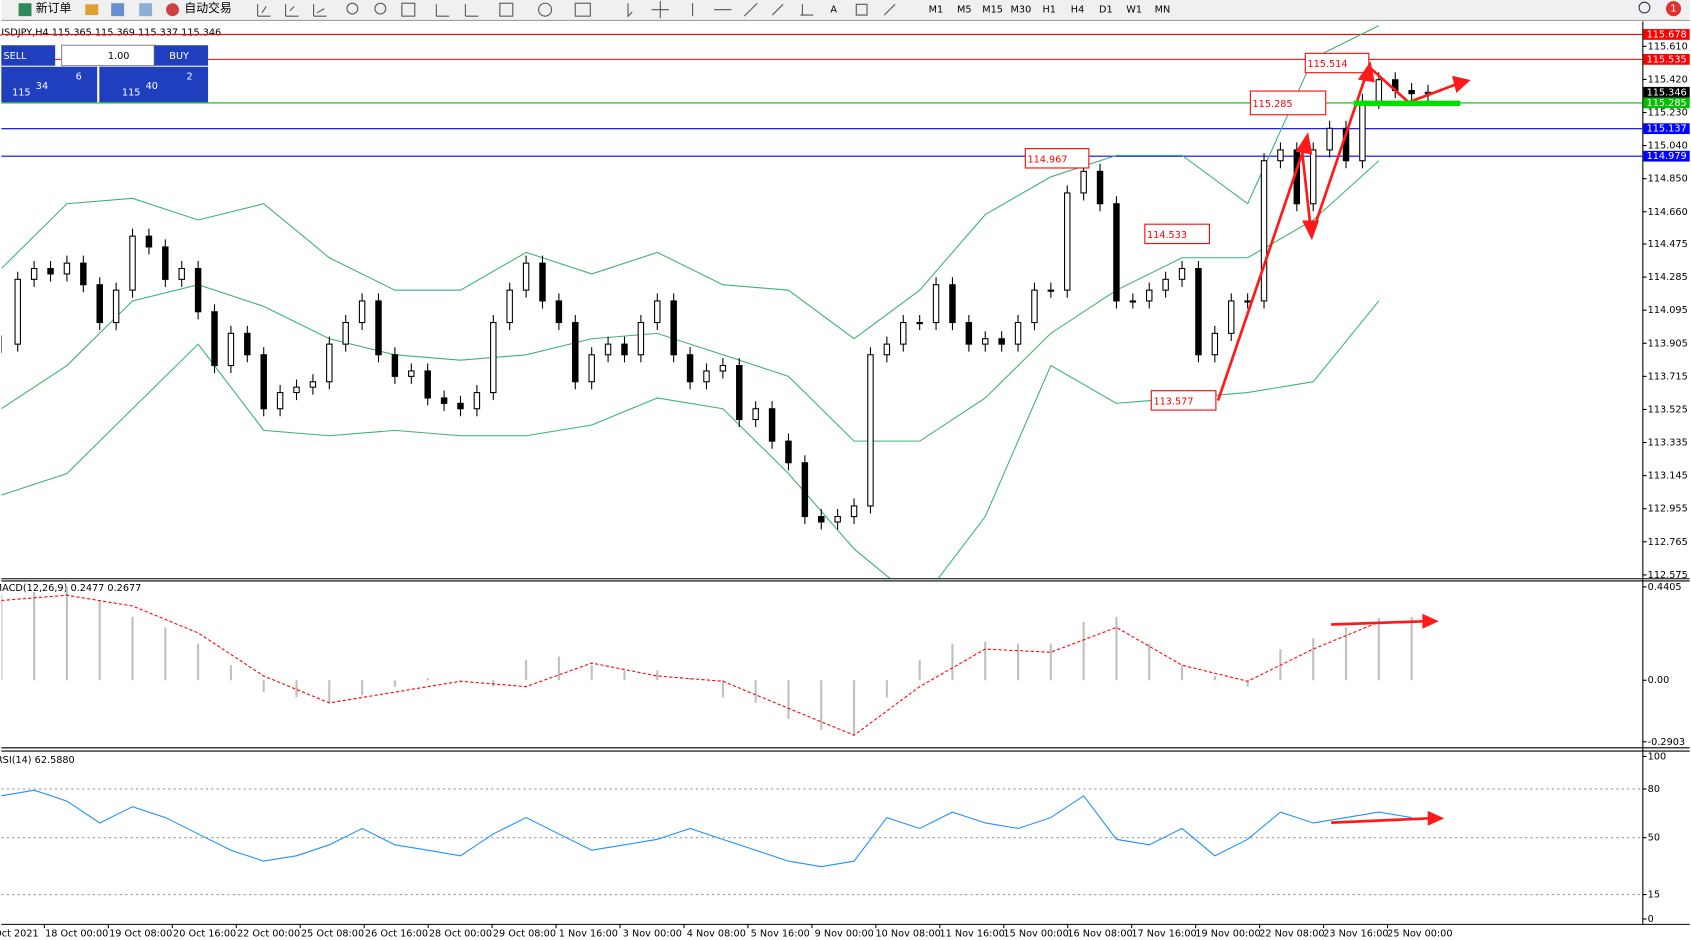 The image size is (1691, 940). Describe the element at coordinates (19, 934) in the screenshot. I see `x-tick-label: Oct 2021` at that location.